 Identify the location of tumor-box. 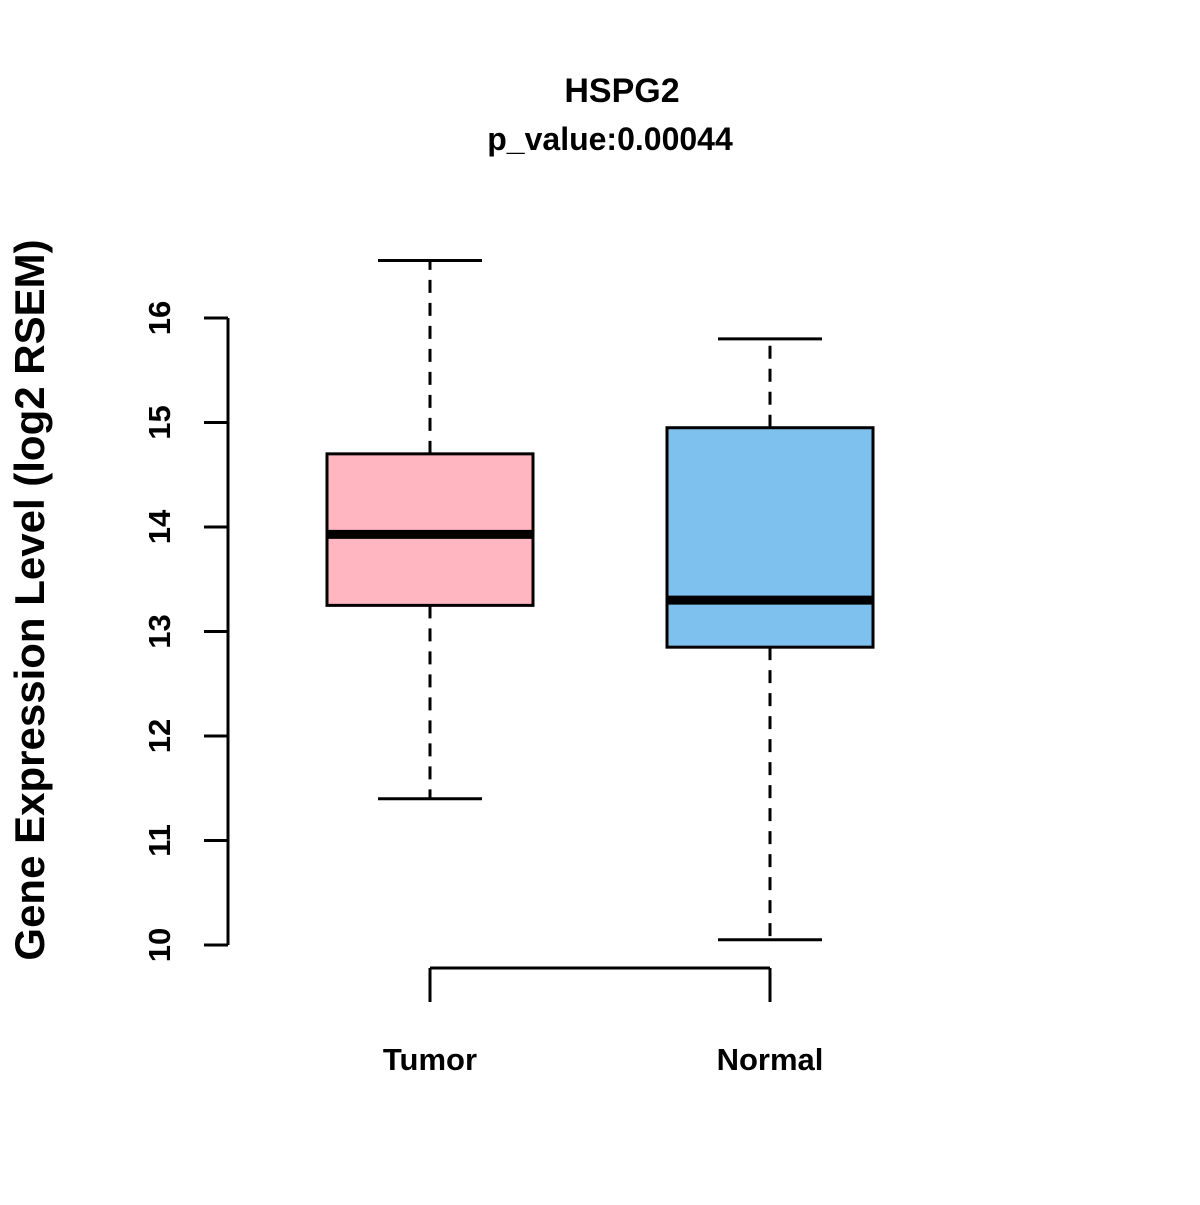
(430, 529).